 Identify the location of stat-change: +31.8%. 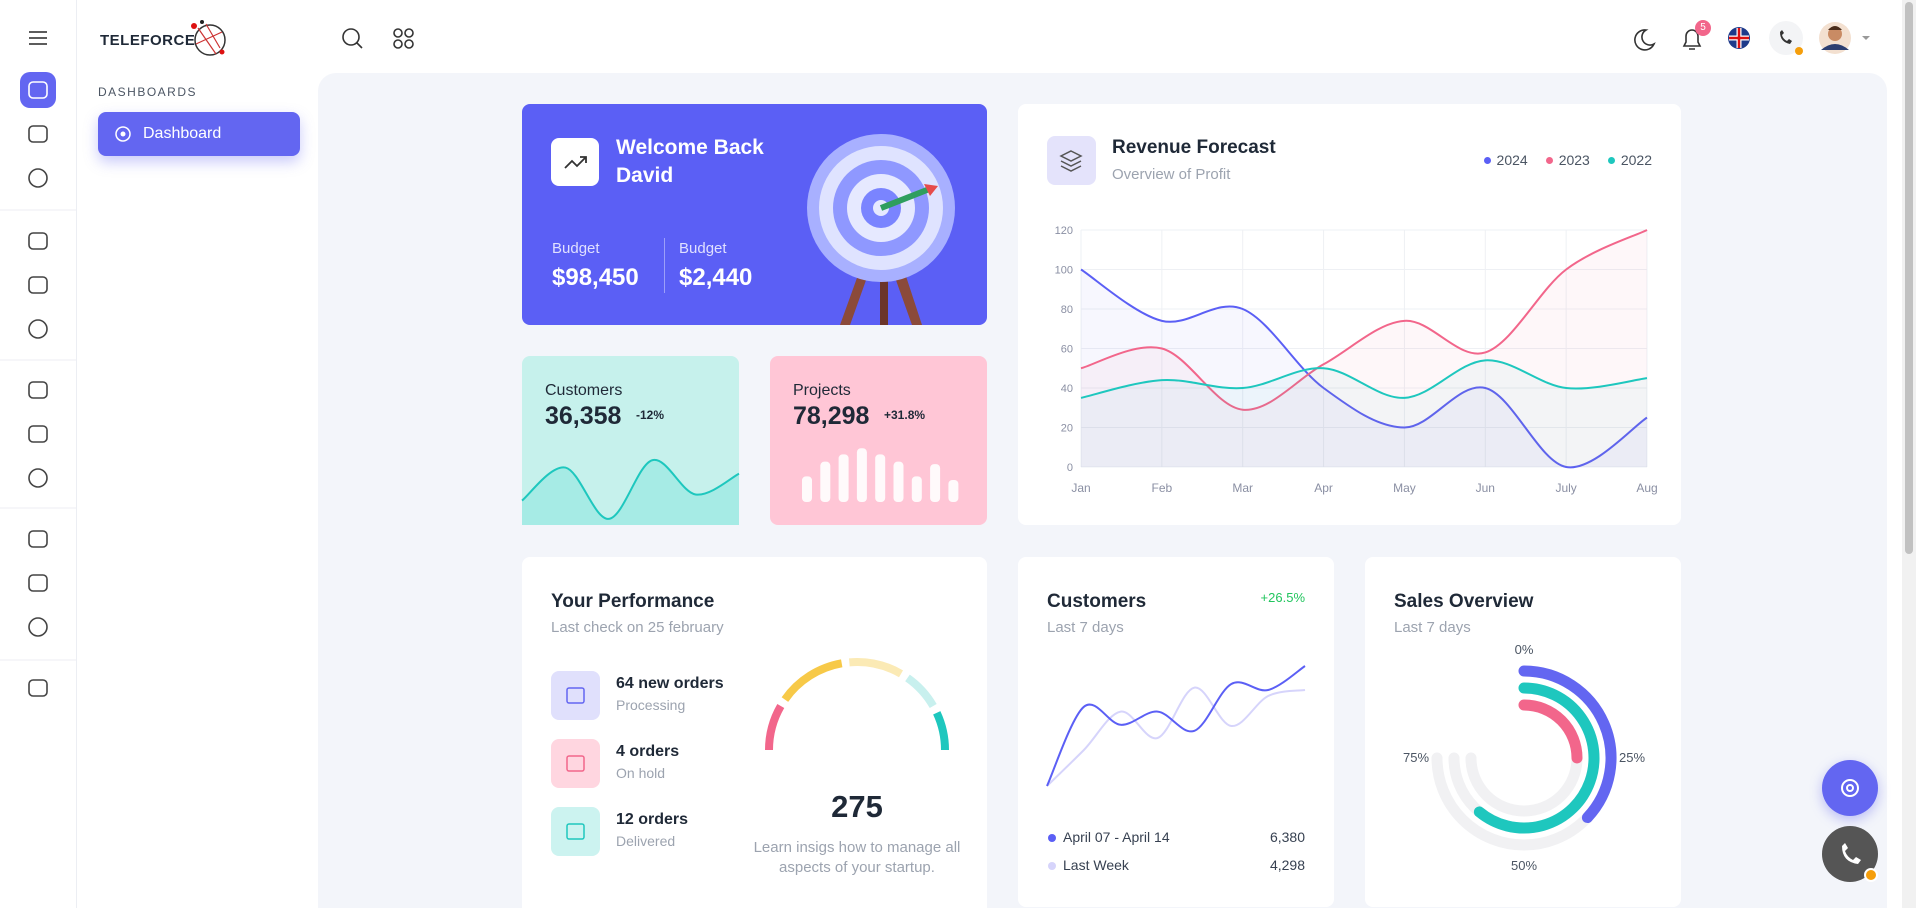
(905, 415).